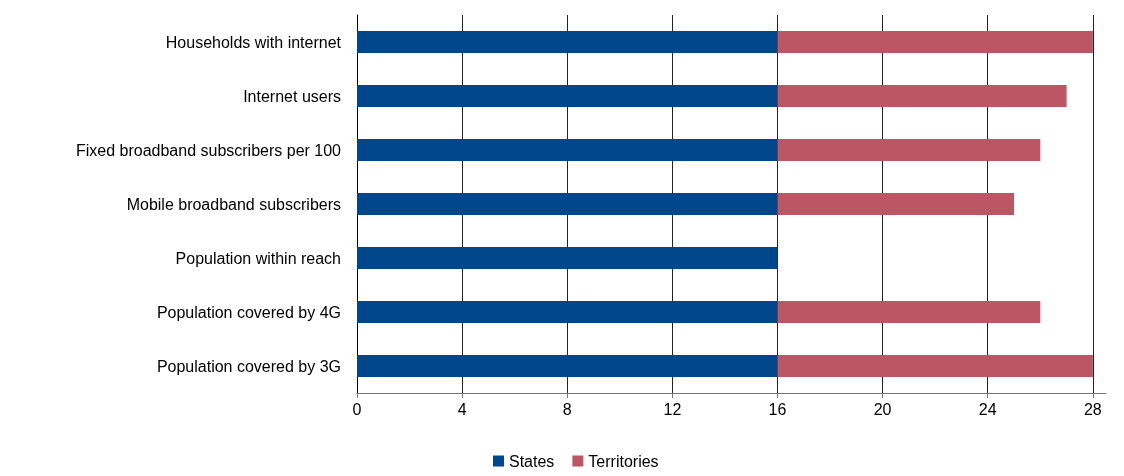  Describe the element at coordinates (532, 461) in the screenshot. I see `legend-label: States` at that location.